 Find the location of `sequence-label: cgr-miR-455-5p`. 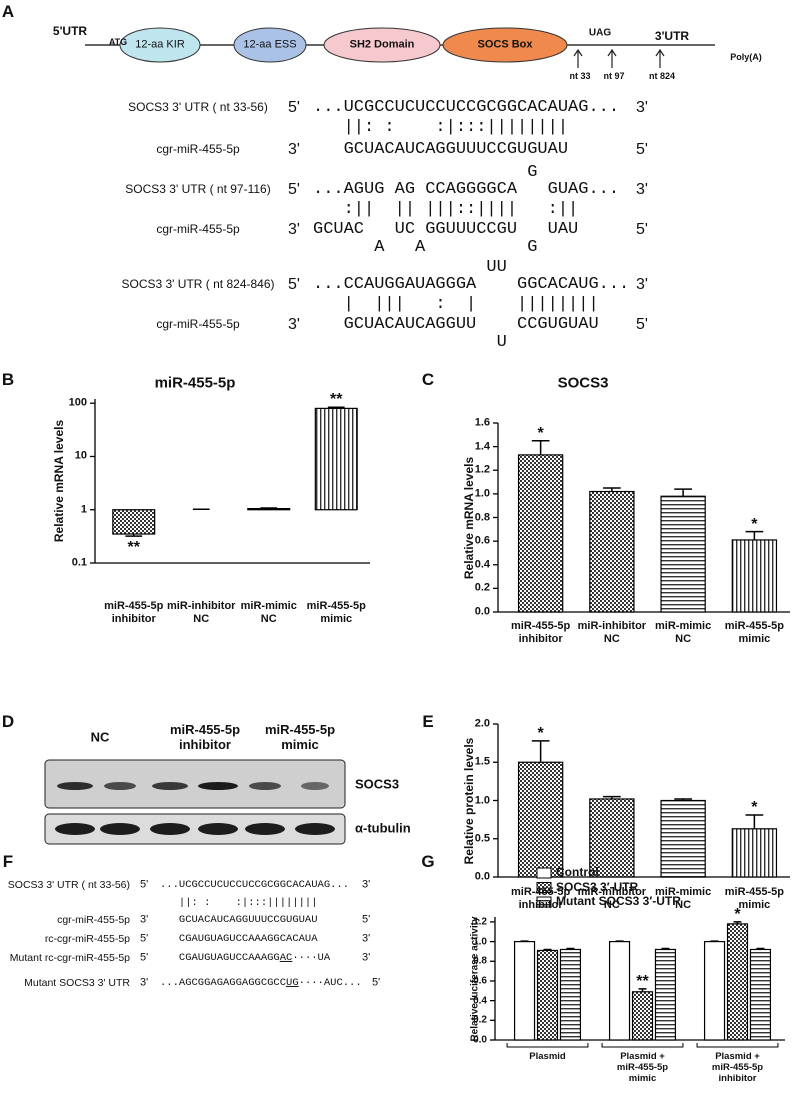

sequence-label: cgr-miR-455-5p is located at coordinates (93, 919).